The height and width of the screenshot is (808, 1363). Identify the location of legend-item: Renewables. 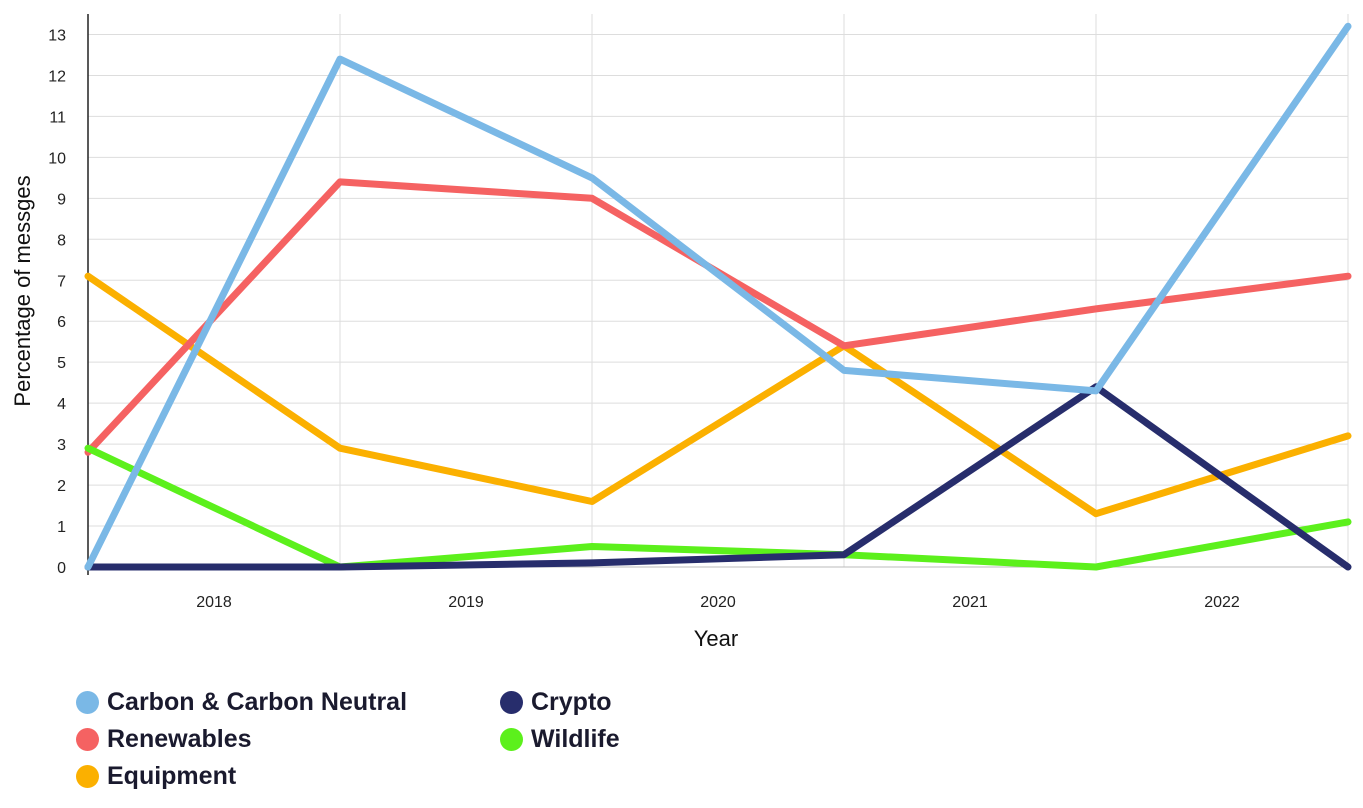
(164, 739).